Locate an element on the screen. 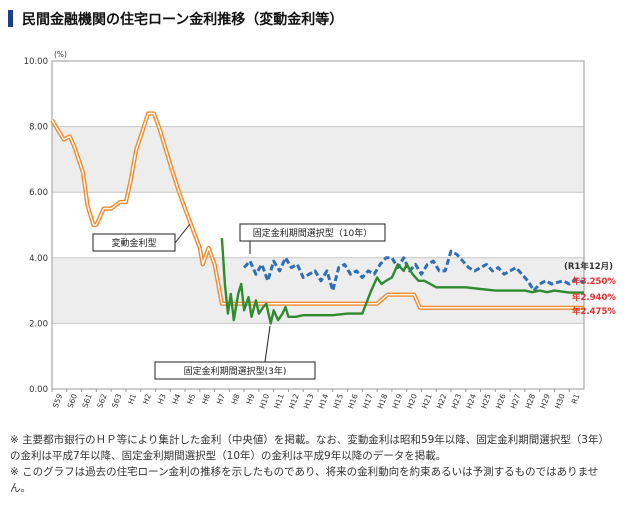 Image resolution: width=630 pixels, height=513 pixels. y-tick-label: 8.00 is located at coordinates (38, 128).